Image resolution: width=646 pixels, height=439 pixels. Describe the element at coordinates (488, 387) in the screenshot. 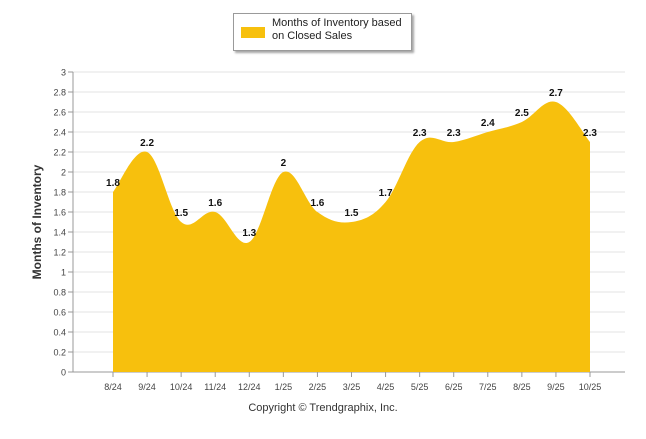

I see `x-tick-label: 7/25` at that location.